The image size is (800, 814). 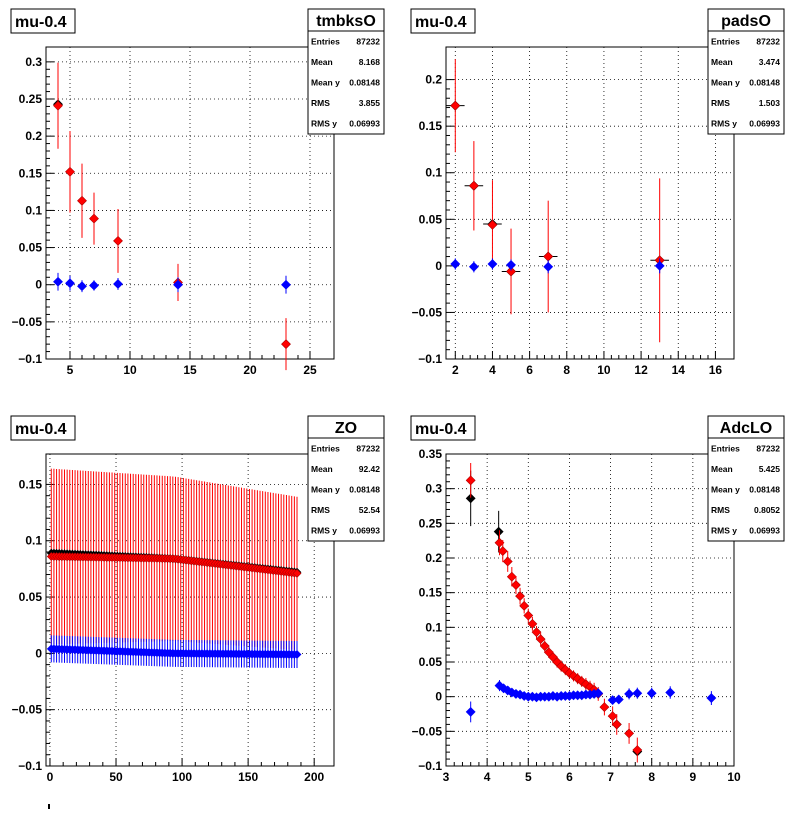 I want to click on x-tick-label: 25, so click(x=310, y=370).